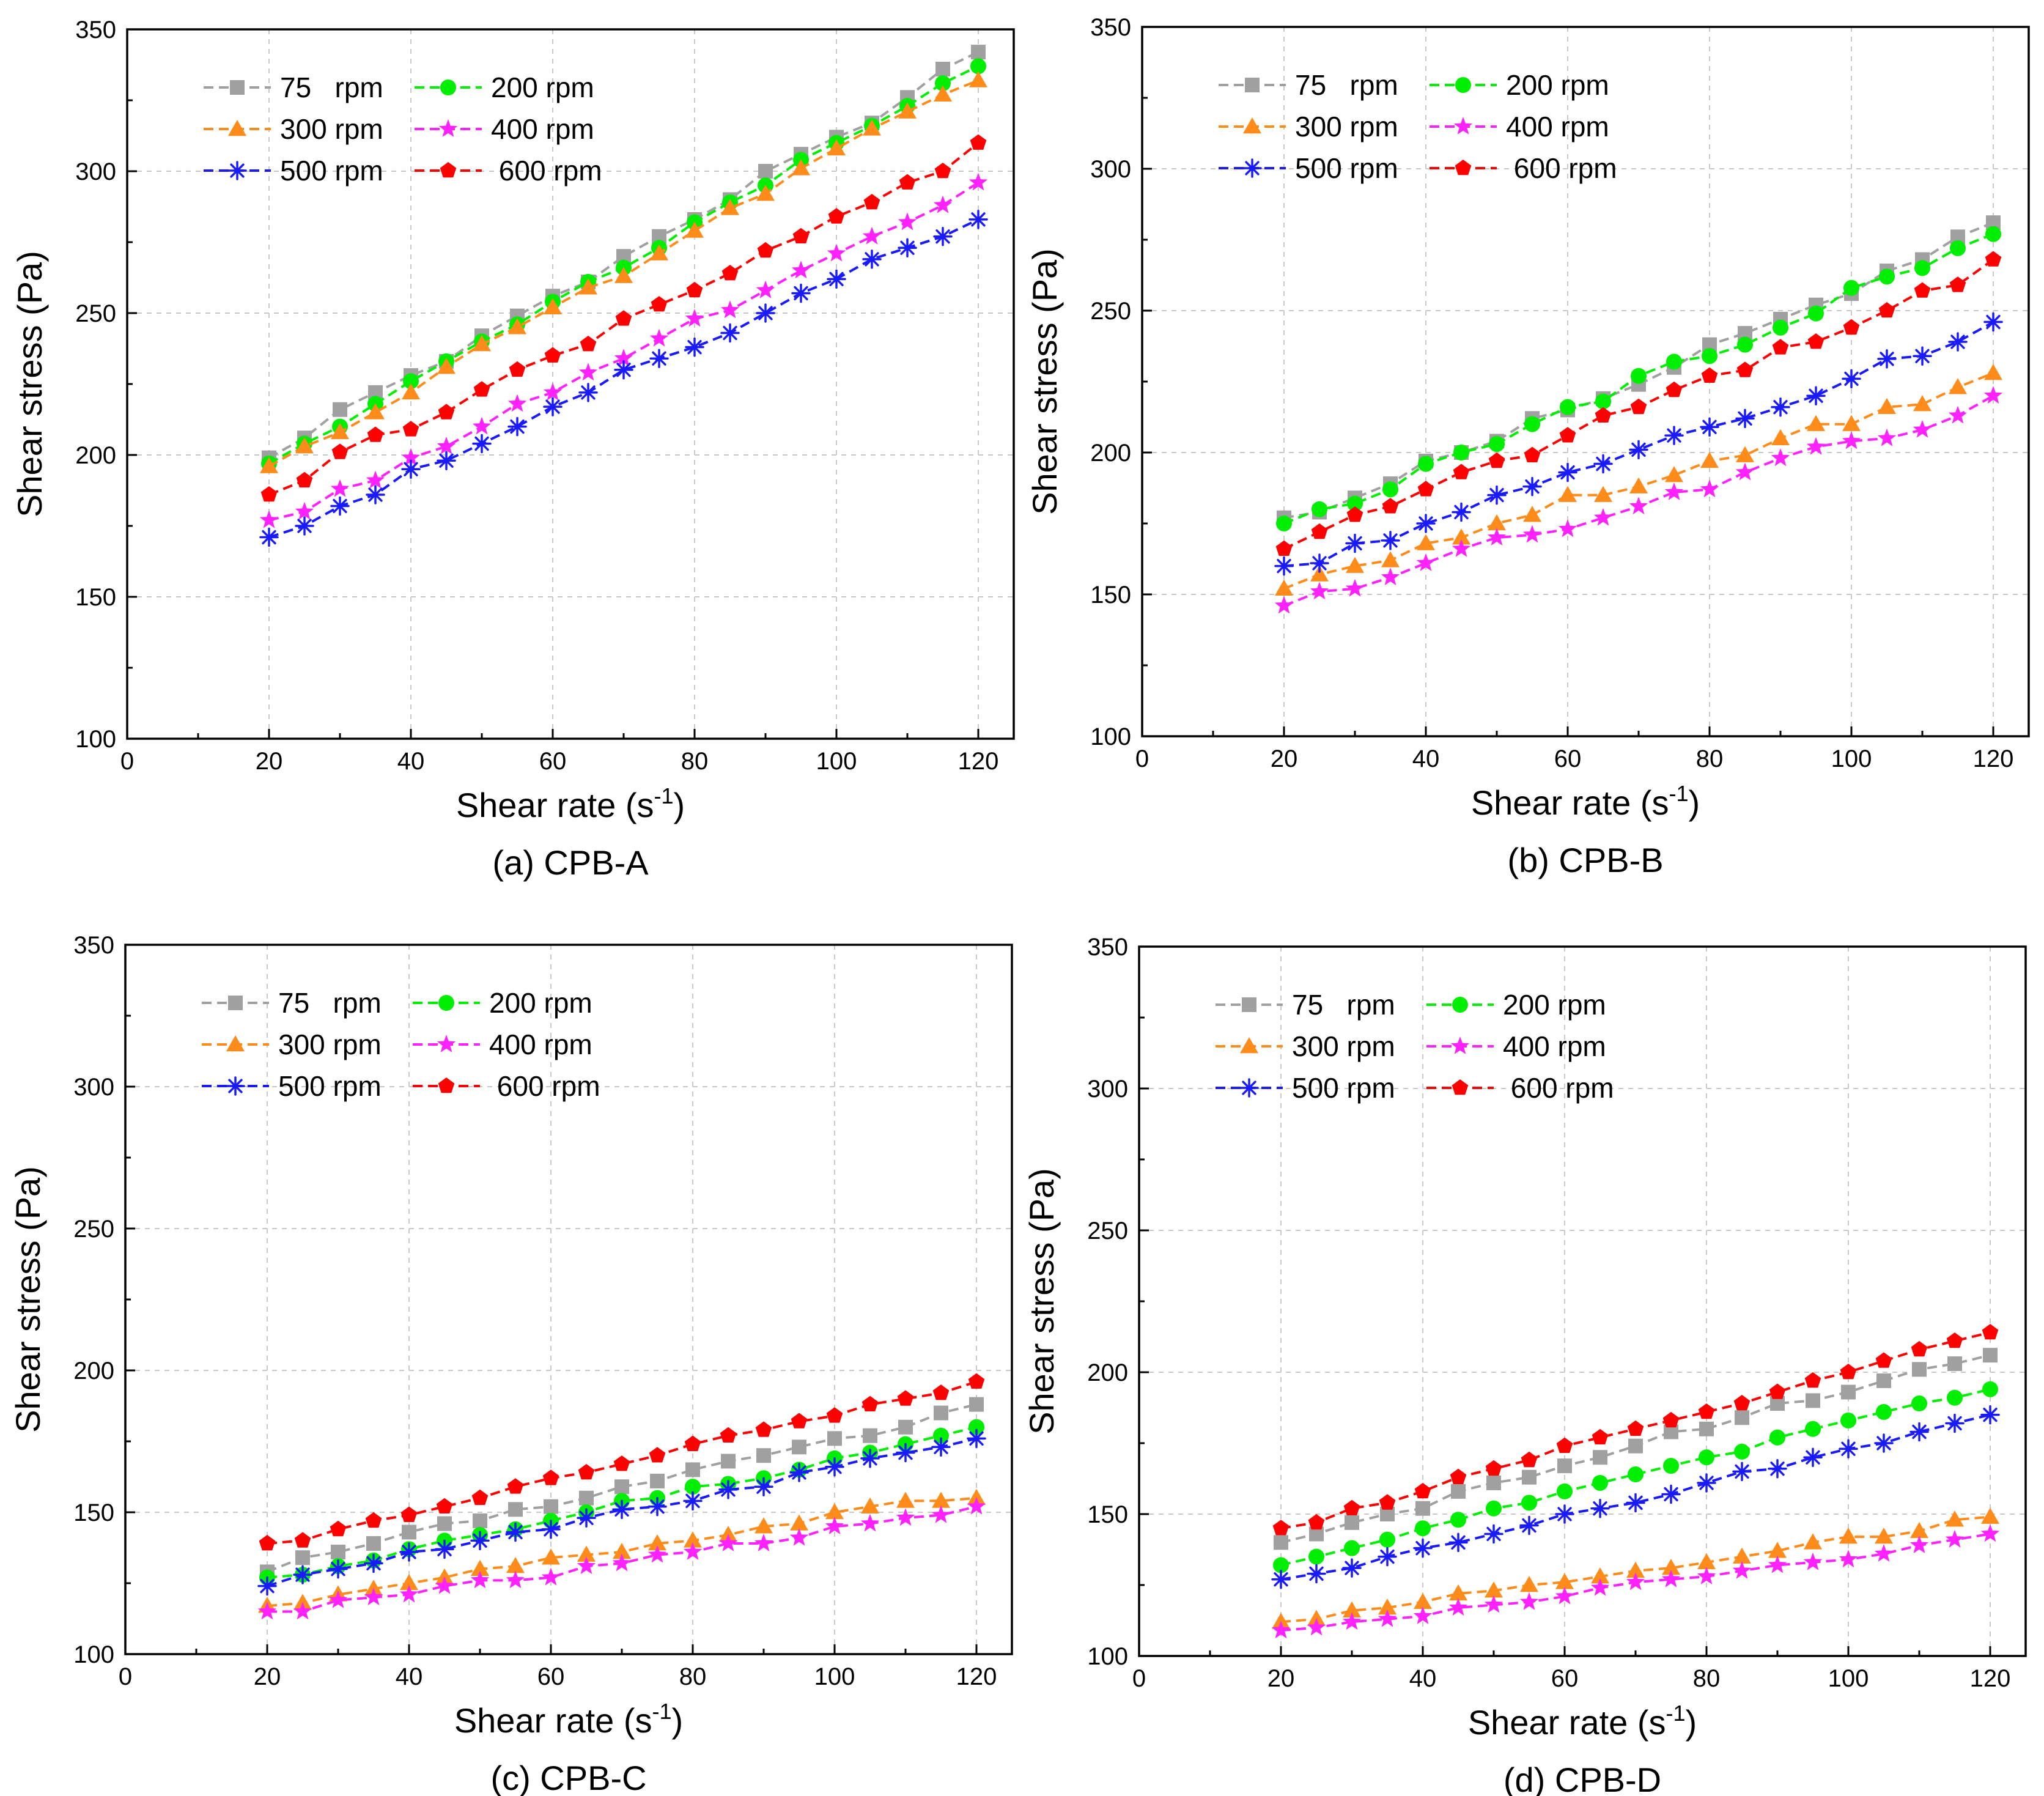 This screenshot has width=2044, height=1796. What do you see at coordinates (1107, 947) in the screenshot?
I see `y-tick-label: 350` at bounding box center [1107, 947].